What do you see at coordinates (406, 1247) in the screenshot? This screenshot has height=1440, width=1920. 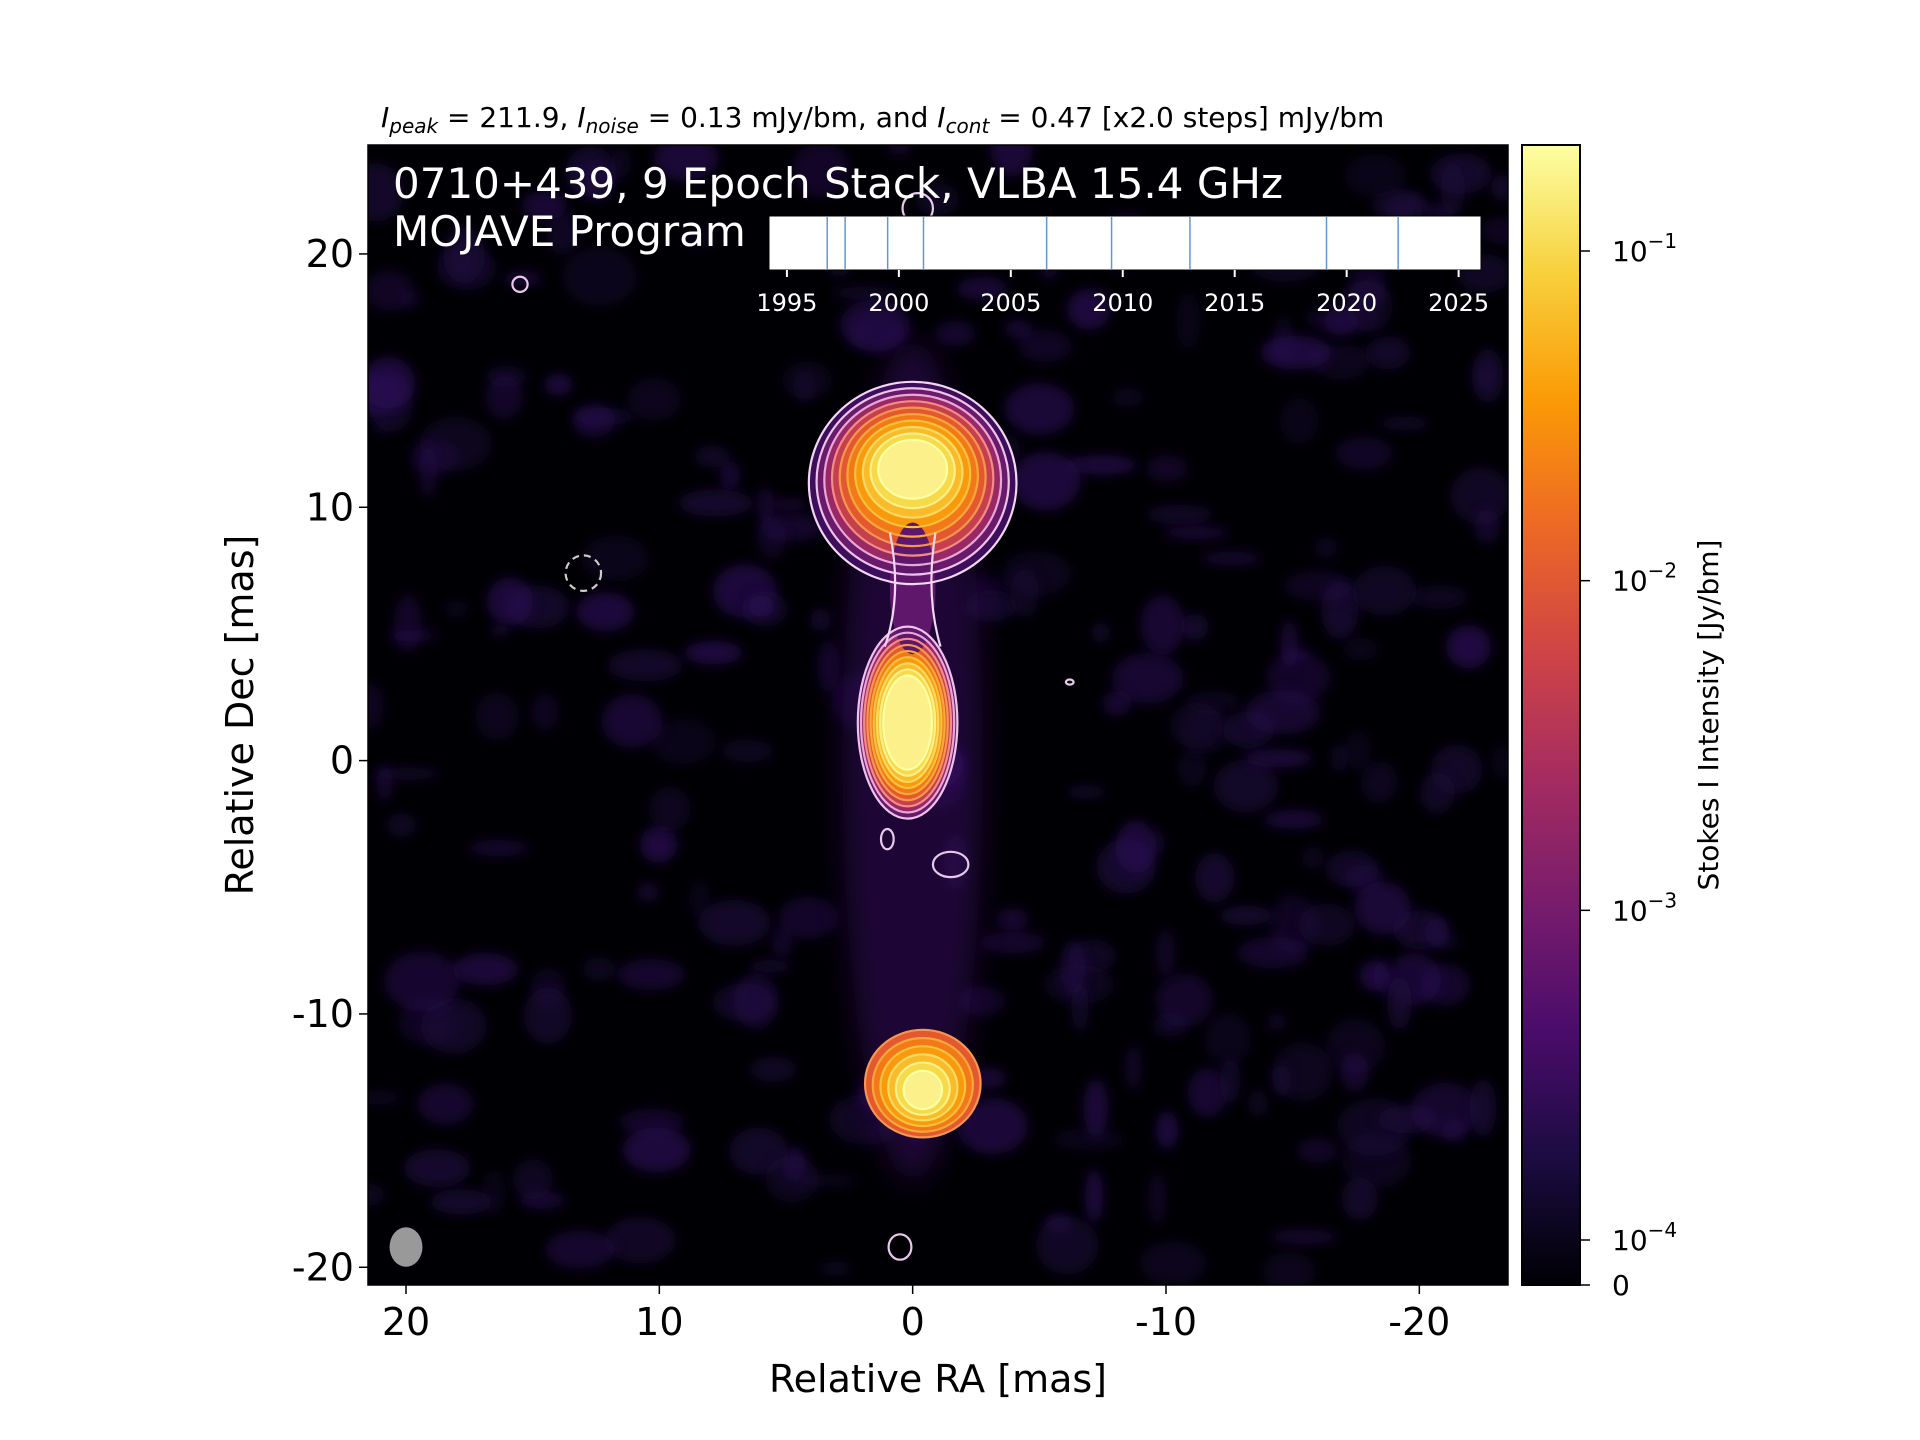 I see `beam-shape` at bounding box center [406, 1247].